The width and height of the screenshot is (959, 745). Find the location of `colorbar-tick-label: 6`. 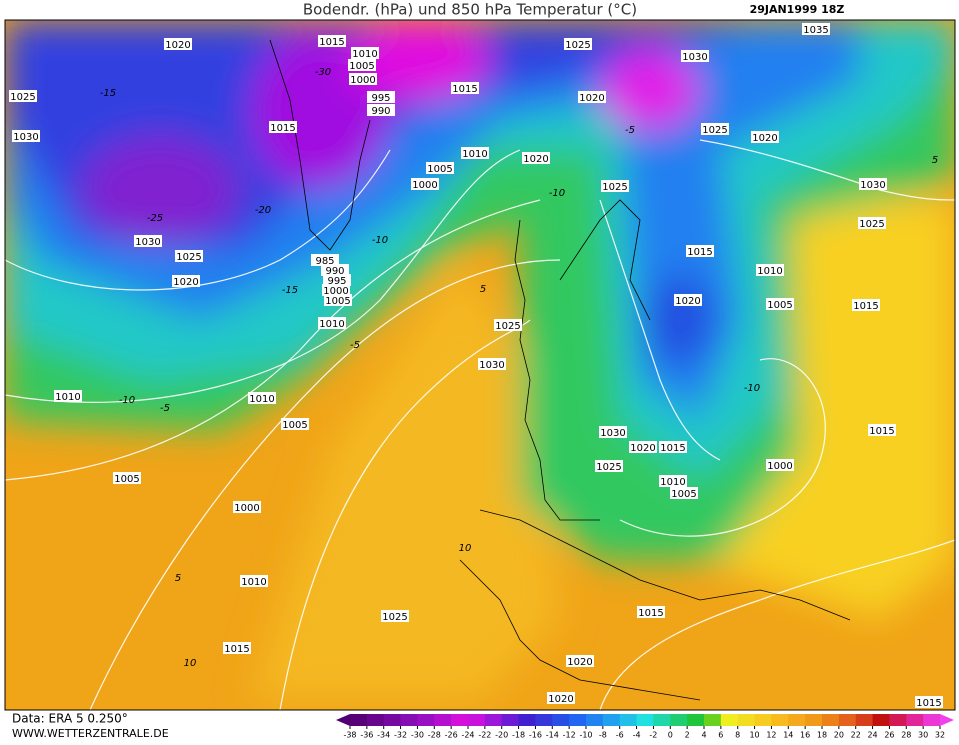

colorbar-tick-label: 6 is located at coordinates (720, 735).